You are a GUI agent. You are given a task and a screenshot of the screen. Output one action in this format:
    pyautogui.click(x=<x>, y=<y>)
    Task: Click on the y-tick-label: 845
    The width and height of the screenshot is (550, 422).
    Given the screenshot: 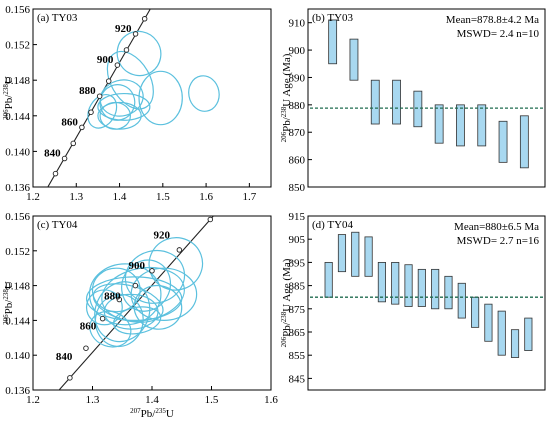 What is the action you would take?
    pyautogui.click(x=297, y=379)
    